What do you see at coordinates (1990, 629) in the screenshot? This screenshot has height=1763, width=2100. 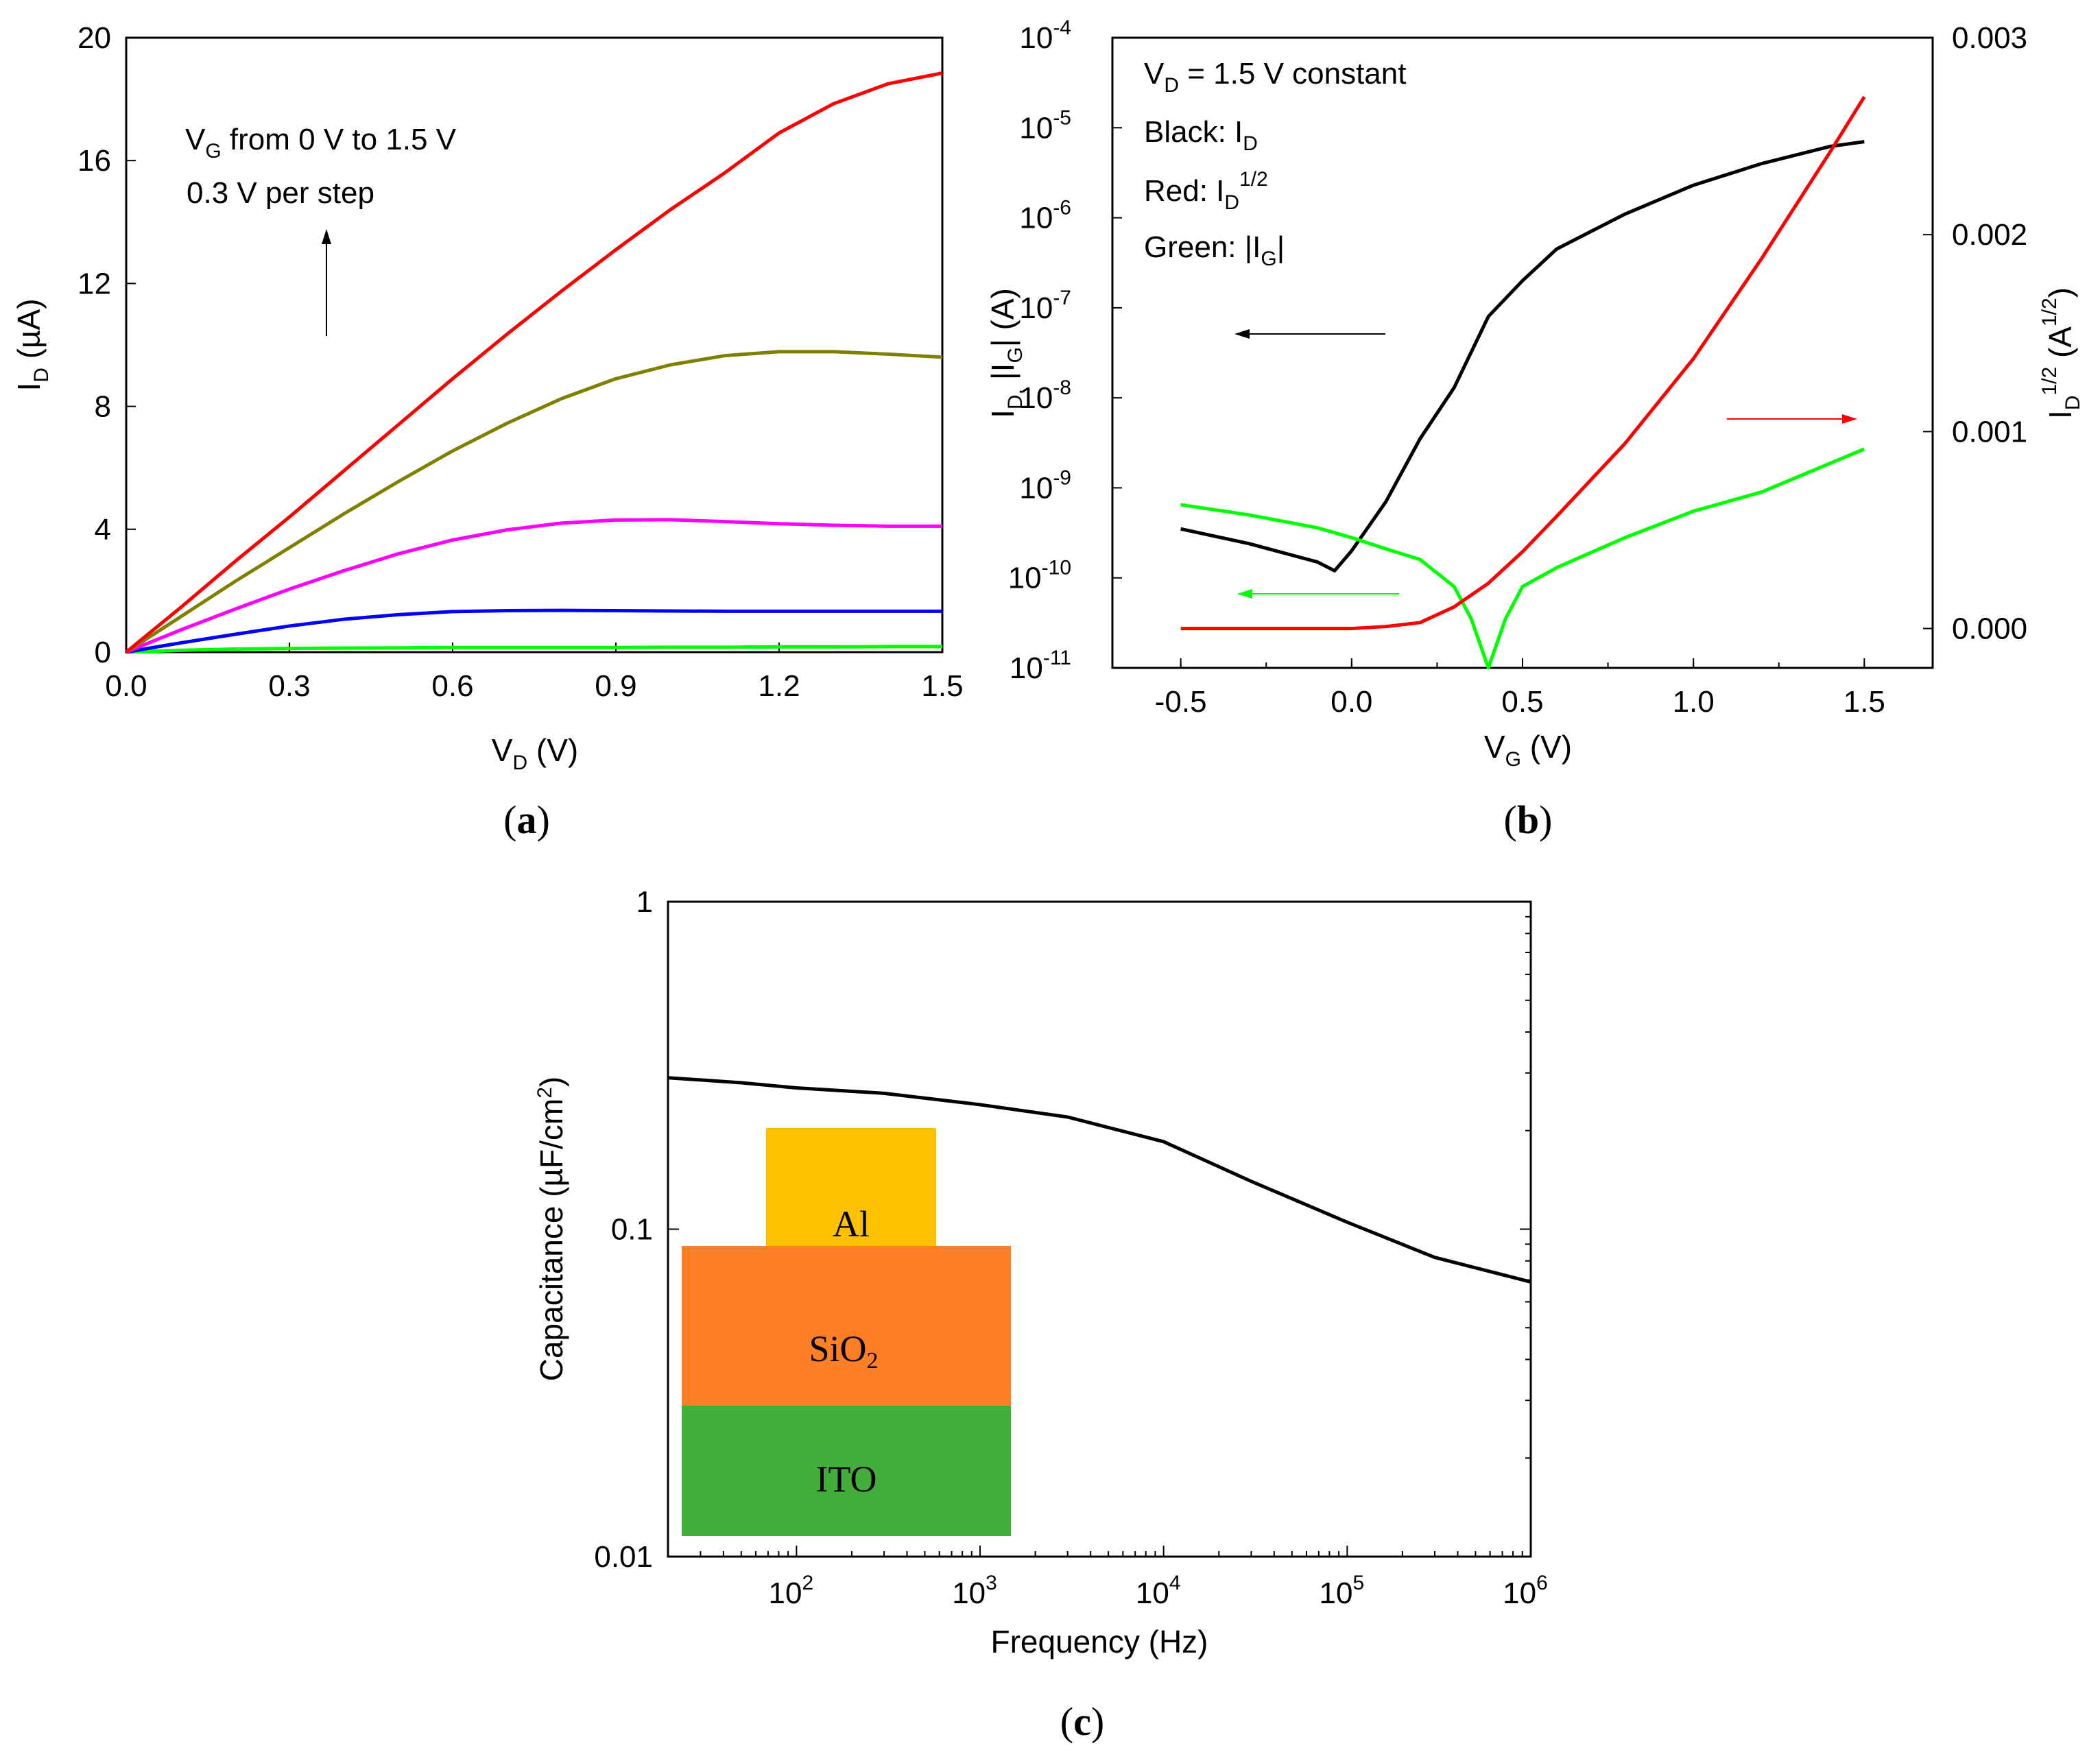 I see `panel-b-ytick-right-label: 0.000` at bounding box center [1990, 629].